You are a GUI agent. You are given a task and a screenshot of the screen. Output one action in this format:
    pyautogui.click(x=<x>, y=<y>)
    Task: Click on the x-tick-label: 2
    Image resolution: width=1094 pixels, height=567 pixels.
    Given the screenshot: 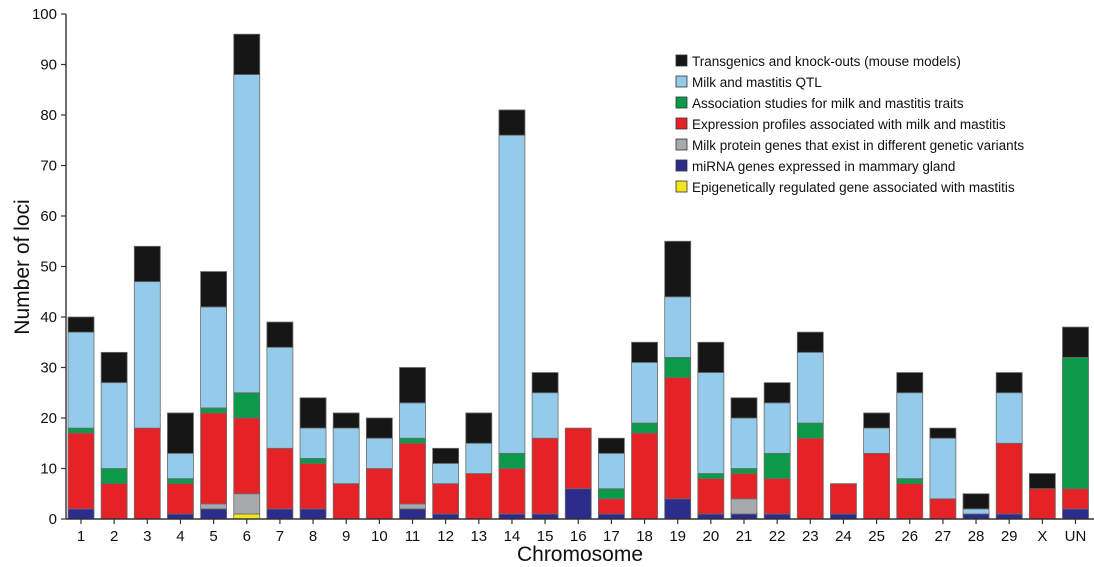 What is the action you would take?
    pyautogui.click(x=114, y=536)
    